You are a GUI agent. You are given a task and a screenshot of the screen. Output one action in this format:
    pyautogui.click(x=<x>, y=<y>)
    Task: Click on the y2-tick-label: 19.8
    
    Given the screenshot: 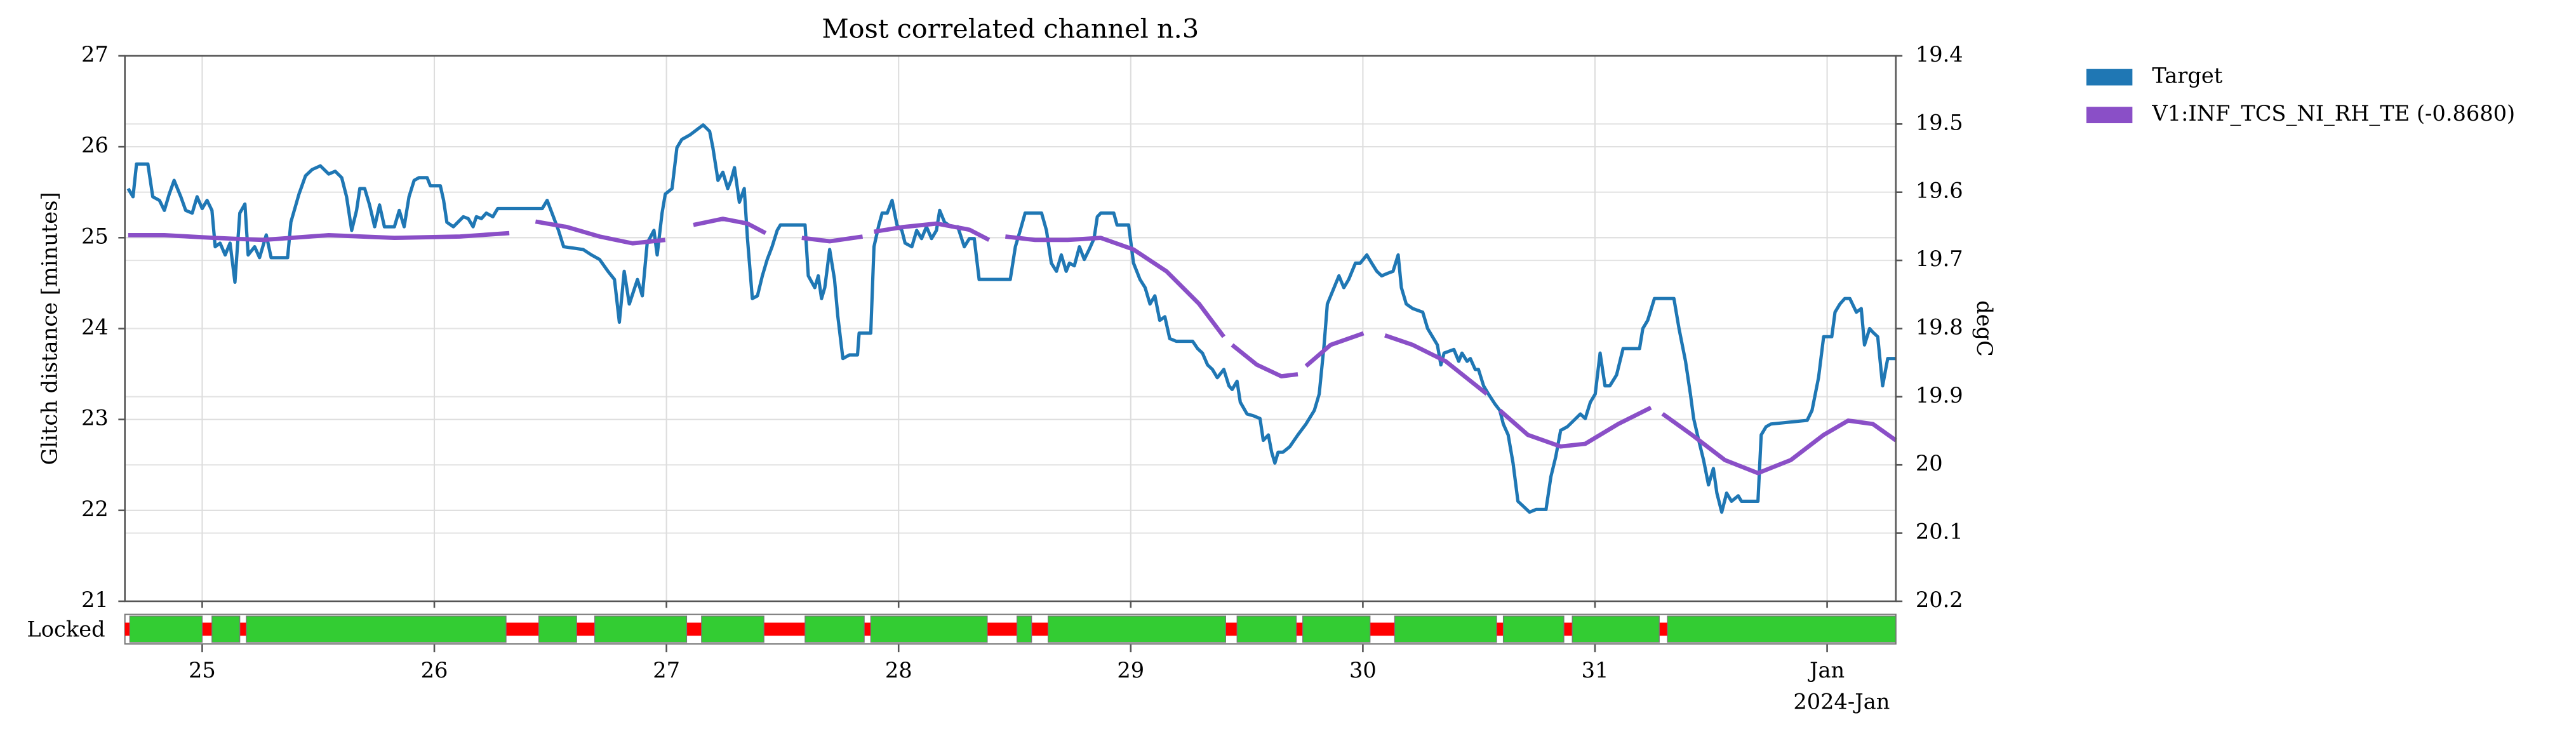 What is the action you would take?
    pyautogui.click(x=1939, y=326)
    